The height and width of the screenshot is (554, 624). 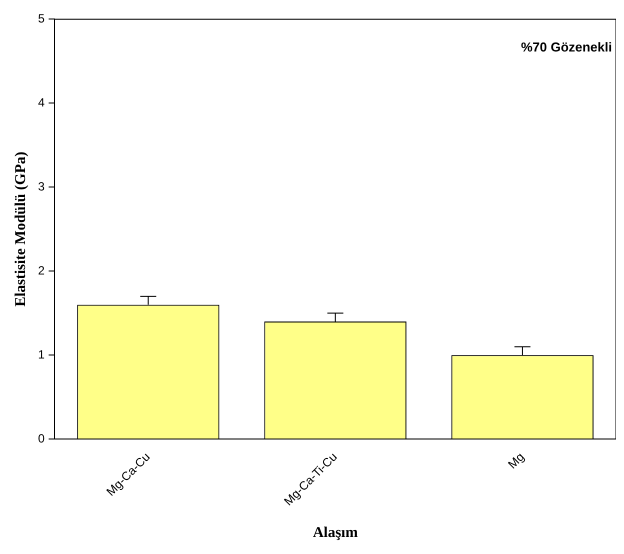 What do you see at coordinates (516, 461) in the screenshot?
I see `x-tick-label: Mg` at bounding box center [516, 461].